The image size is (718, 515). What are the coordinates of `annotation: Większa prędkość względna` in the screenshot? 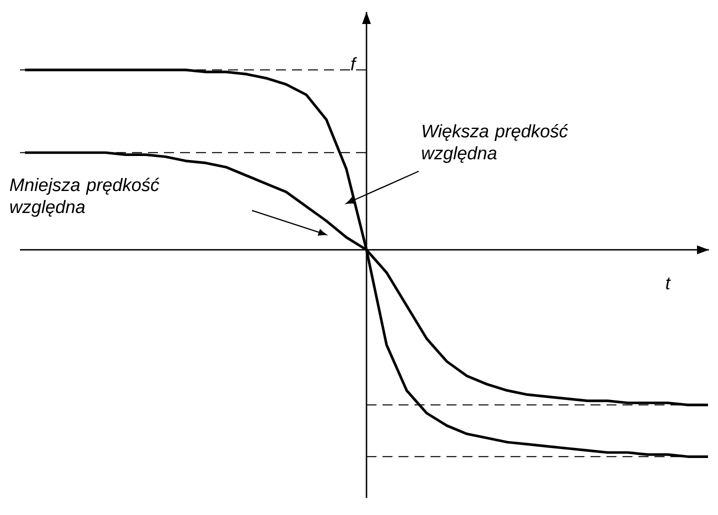 It's located at (495, 143).